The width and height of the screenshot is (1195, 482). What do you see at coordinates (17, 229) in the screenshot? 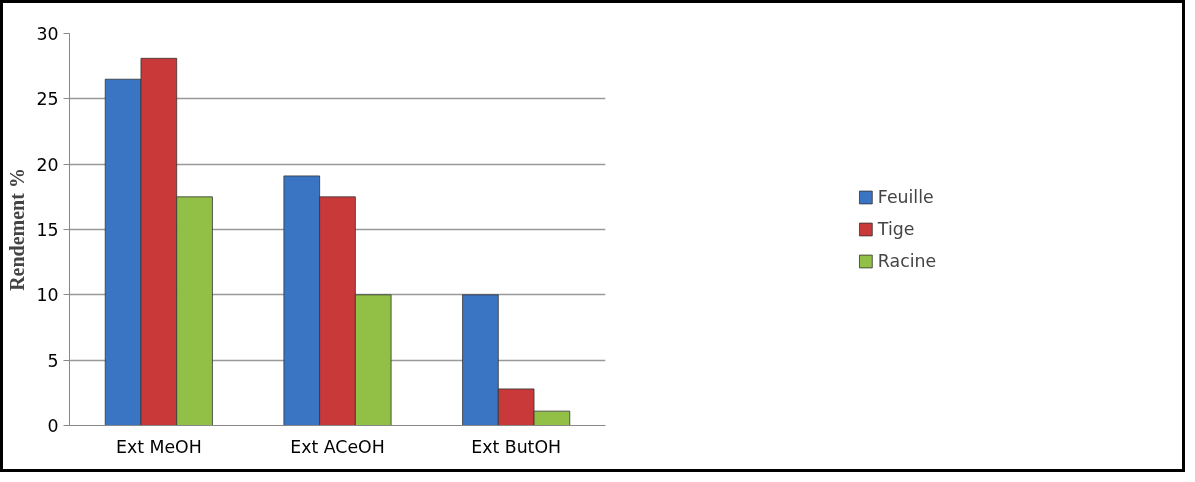
I see `y-axis-title: Rendement %` at bounding box center [17, 229].